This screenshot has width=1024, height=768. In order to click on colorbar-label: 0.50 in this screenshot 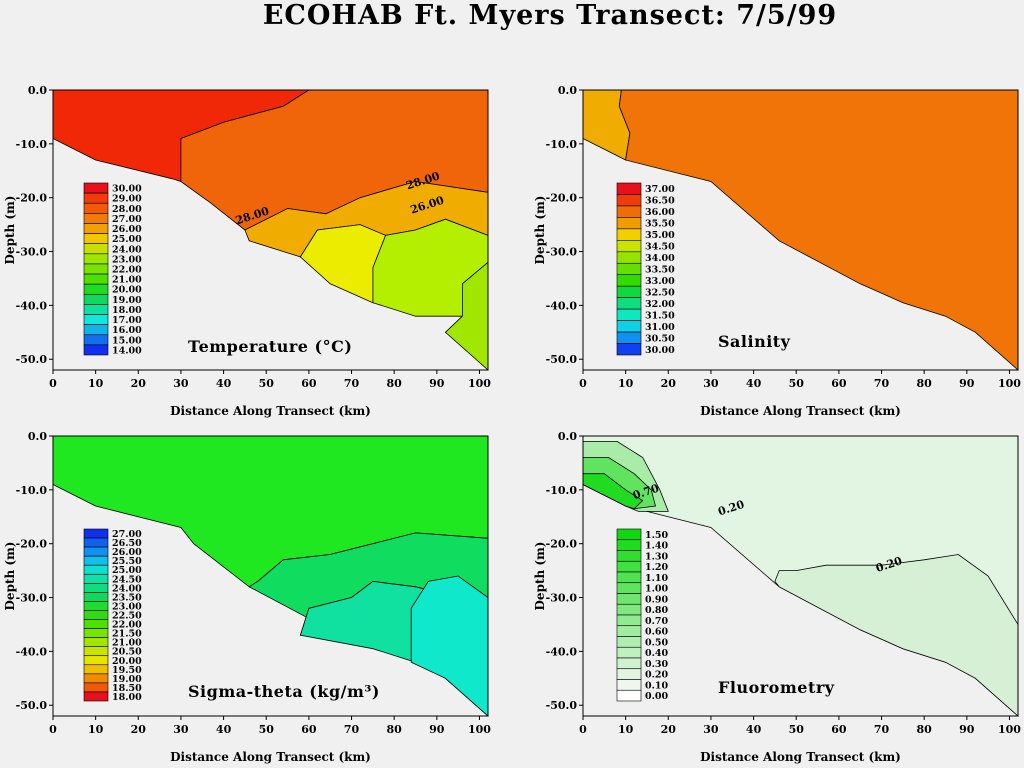, I will do `click(657, 642)`.